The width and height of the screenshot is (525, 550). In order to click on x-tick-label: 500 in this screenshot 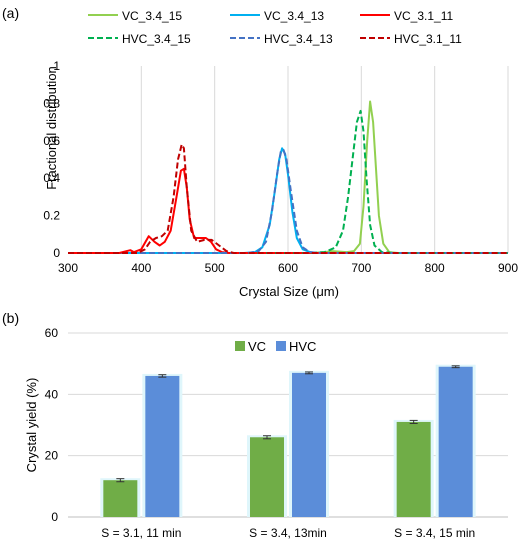, I will do `click(215, 268)`.